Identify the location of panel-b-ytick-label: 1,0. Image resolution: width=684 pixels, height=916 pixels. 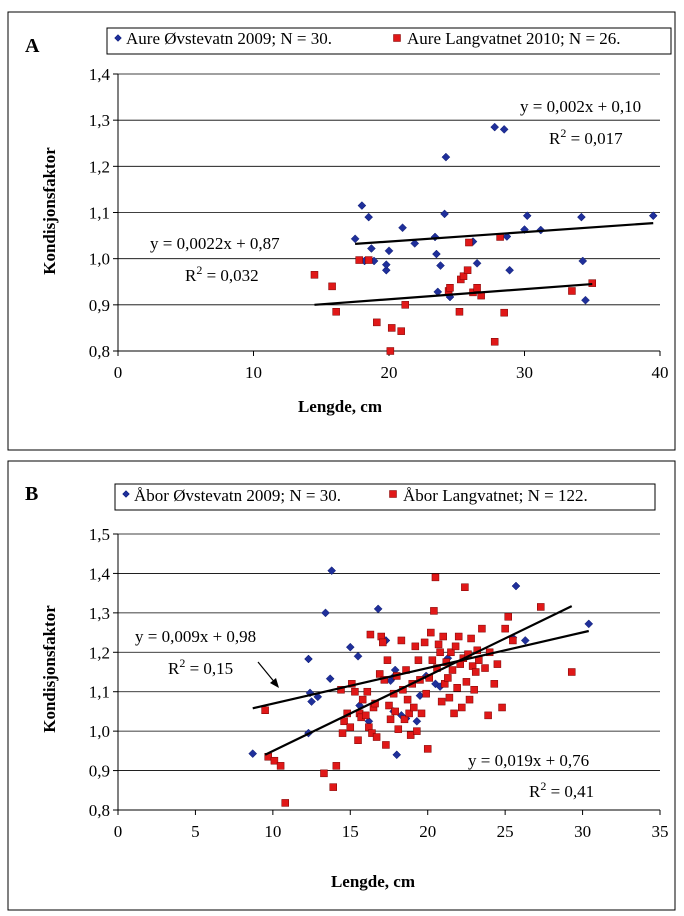
(99, 731).